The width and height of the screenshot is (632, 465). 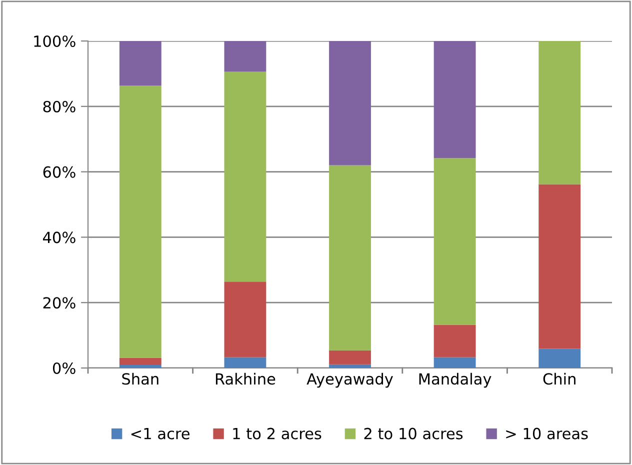 What do you see at coordinates (59, 303) in the screenshot?
I see `y-tick-label: 20%` at bounding box center [59, 303].